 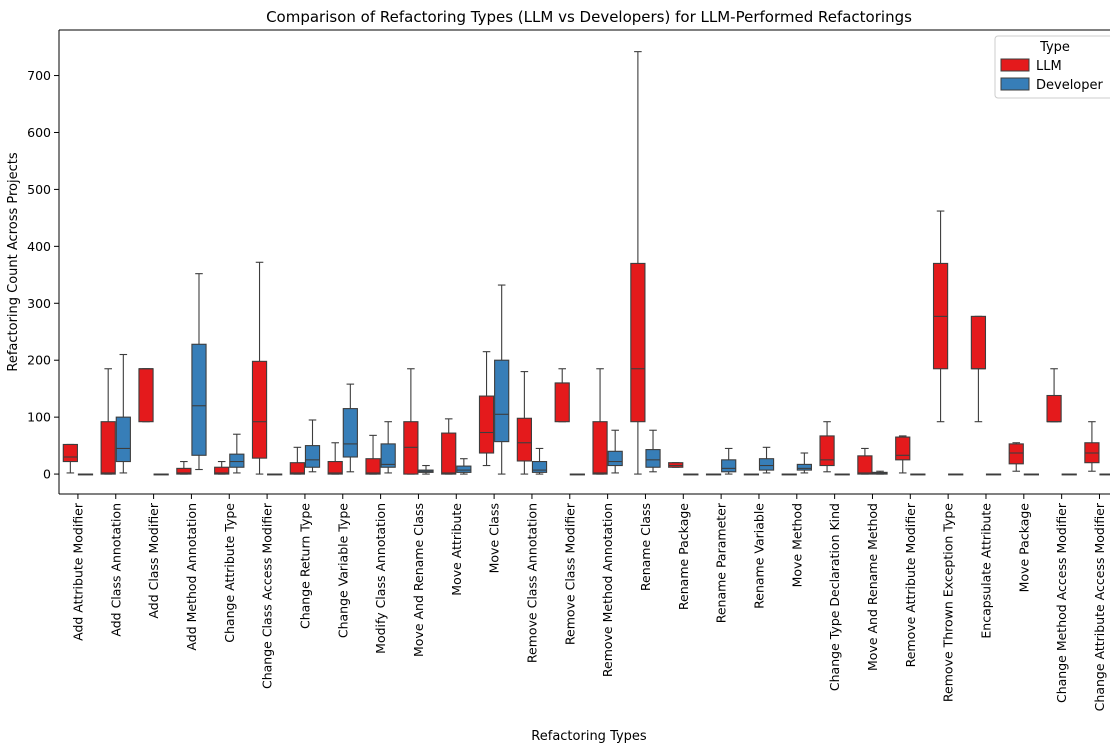 What do you see at coordinates (569, 573) in the screenshot?
I see `x-tick-label: Remove Class Modifier` at bounding box center [569, 573].